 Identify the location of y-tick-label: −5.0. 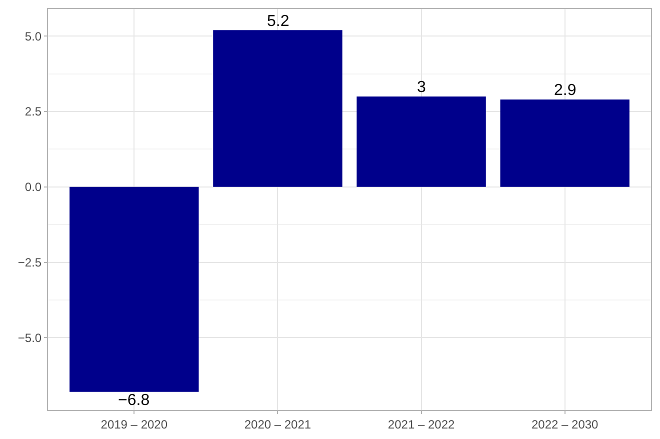
(30, 337).